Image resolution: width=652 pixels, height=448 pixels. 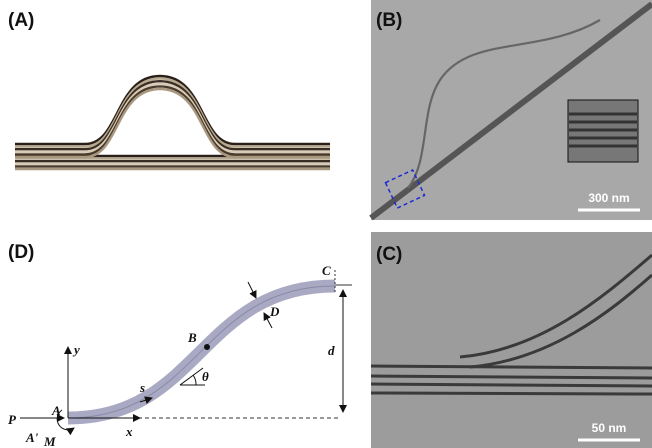 I want to click on diagram-label: M, so click(x=49, y=441).